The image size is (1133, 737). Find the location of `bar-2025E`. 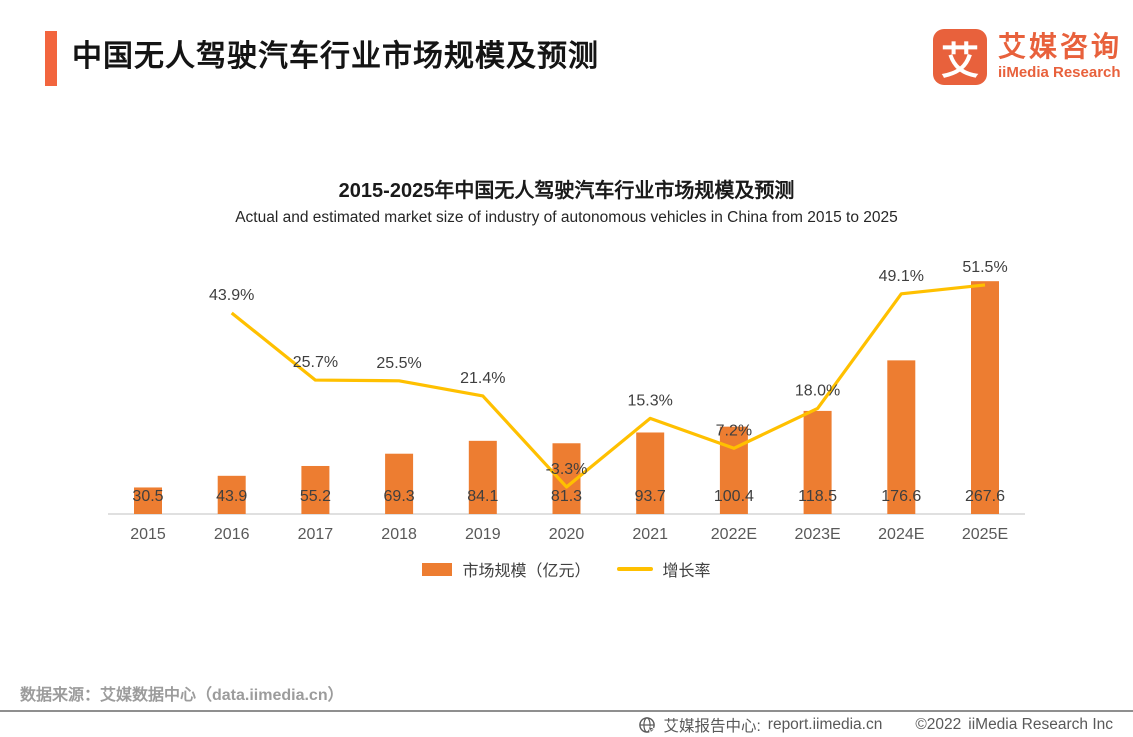

bar-2025E is located at coordinates (985, 397).